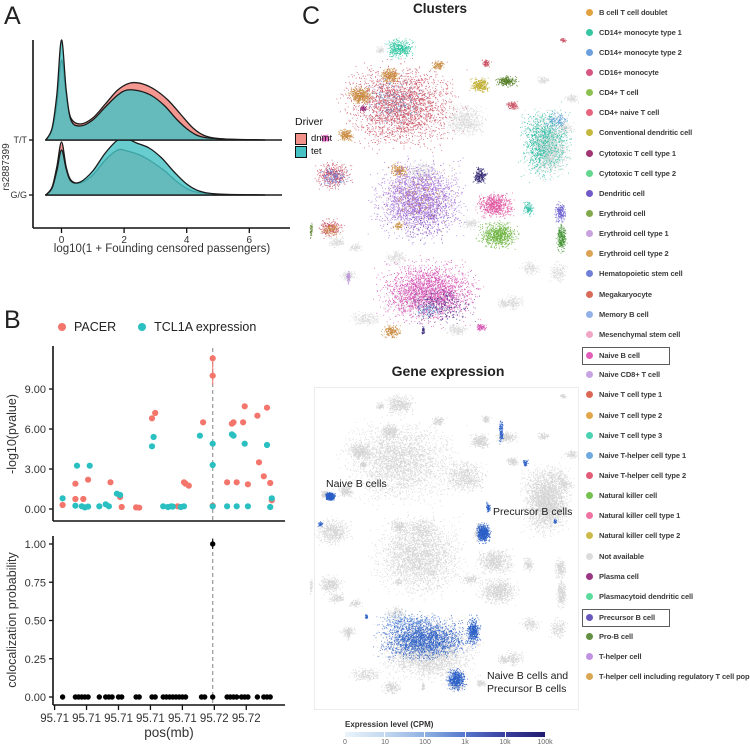 The width and height of the screenshot is (750, 749). What do you see at coordinates (156, 237) in the screenshot?
I see `a-x-ticks: 0 2 4 6` at bounding box center [156, 237].